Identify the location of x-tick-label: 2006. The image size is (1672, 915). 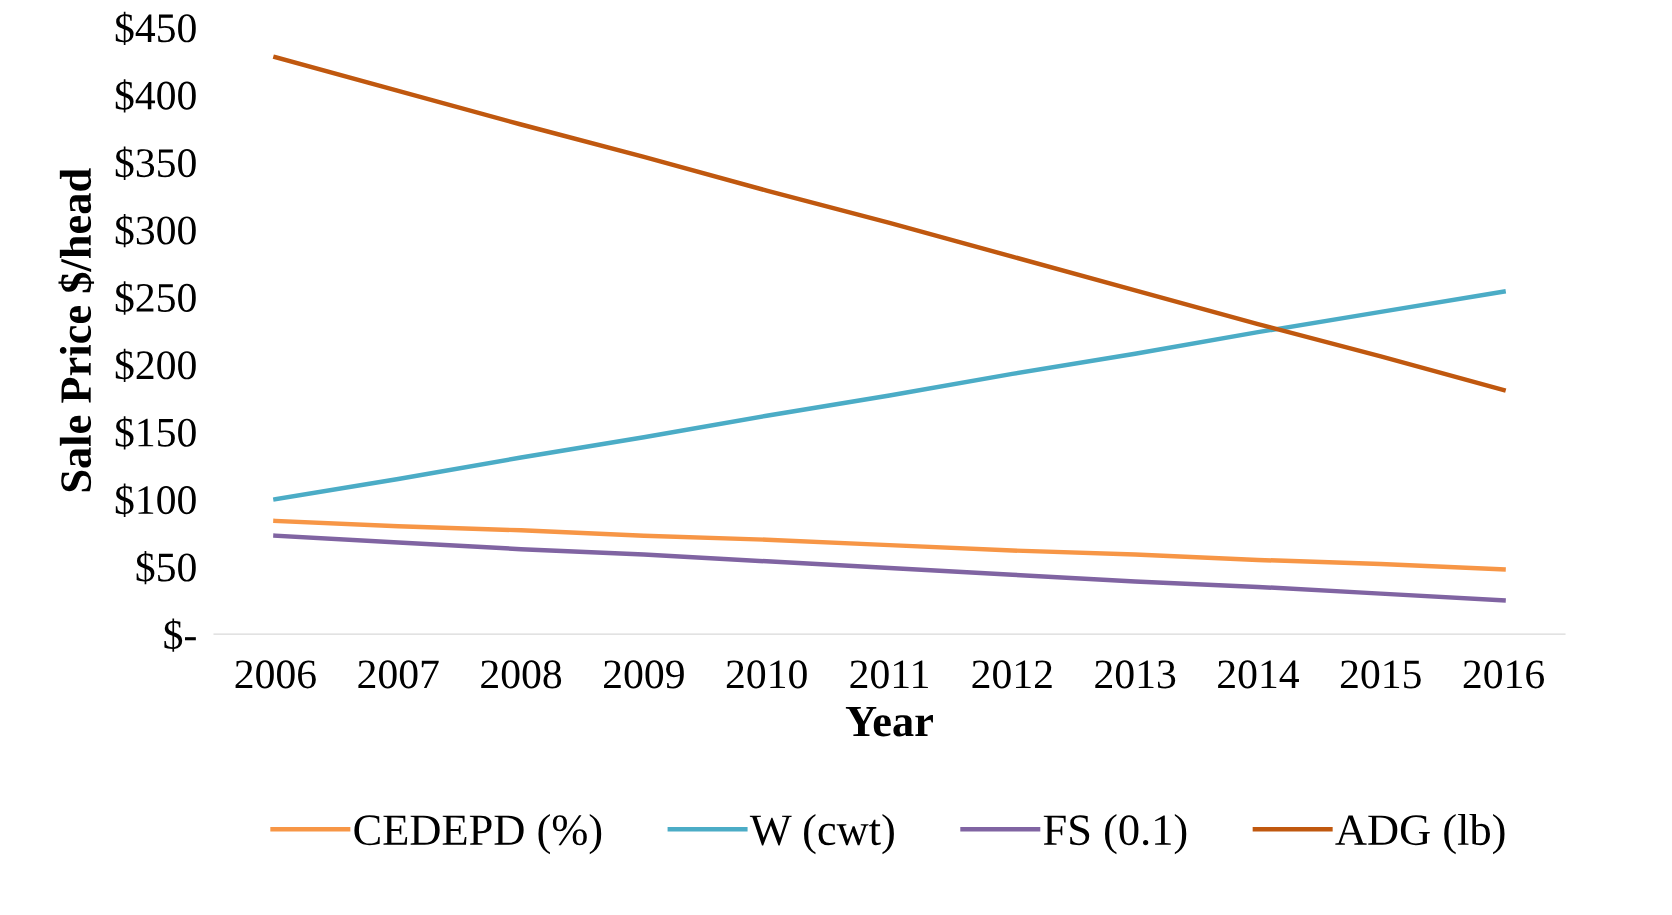
(275, 674).